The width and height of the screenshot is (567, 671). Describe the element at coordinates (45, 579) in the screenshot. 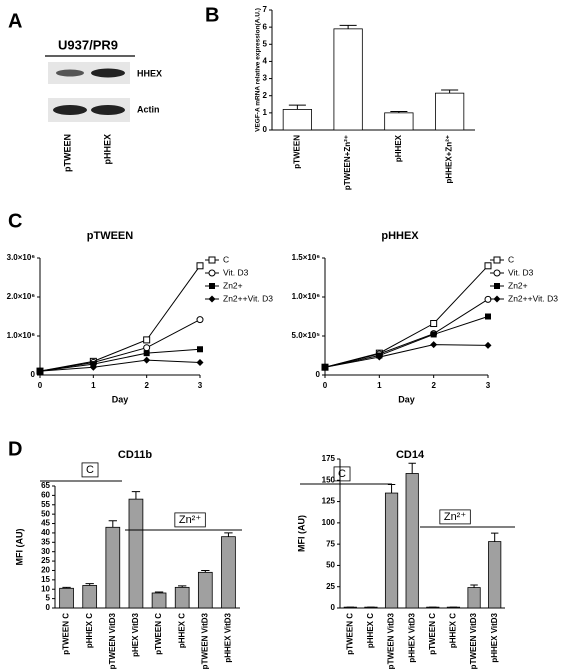

I see `y-tick-label: 15` at that location.